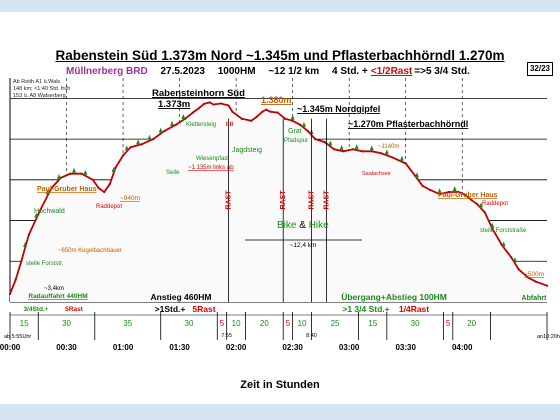  What do you see at coordinates (35, 309) in the screenshot?
I see `radauffahrt-time: 3/4Std.+` at bounding box center [35, 309].